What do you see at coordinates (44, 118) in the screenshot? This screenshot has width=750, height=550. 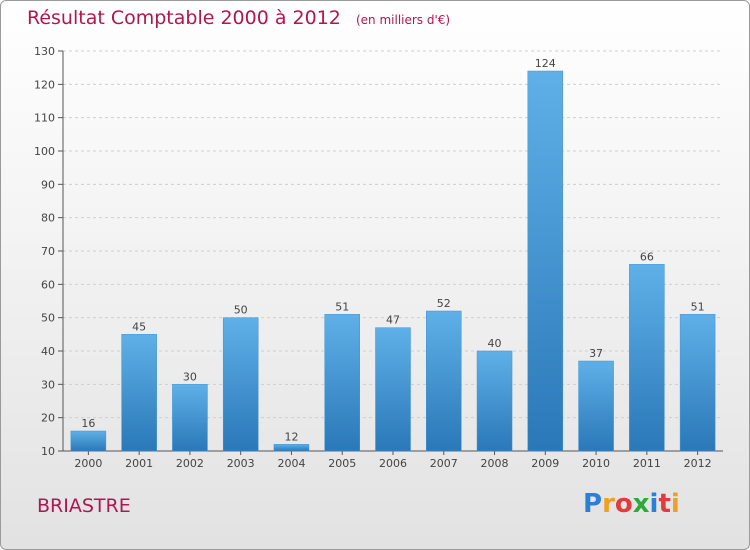 I see `y-tick-label-110: 110` at bounding box center [44, 118].